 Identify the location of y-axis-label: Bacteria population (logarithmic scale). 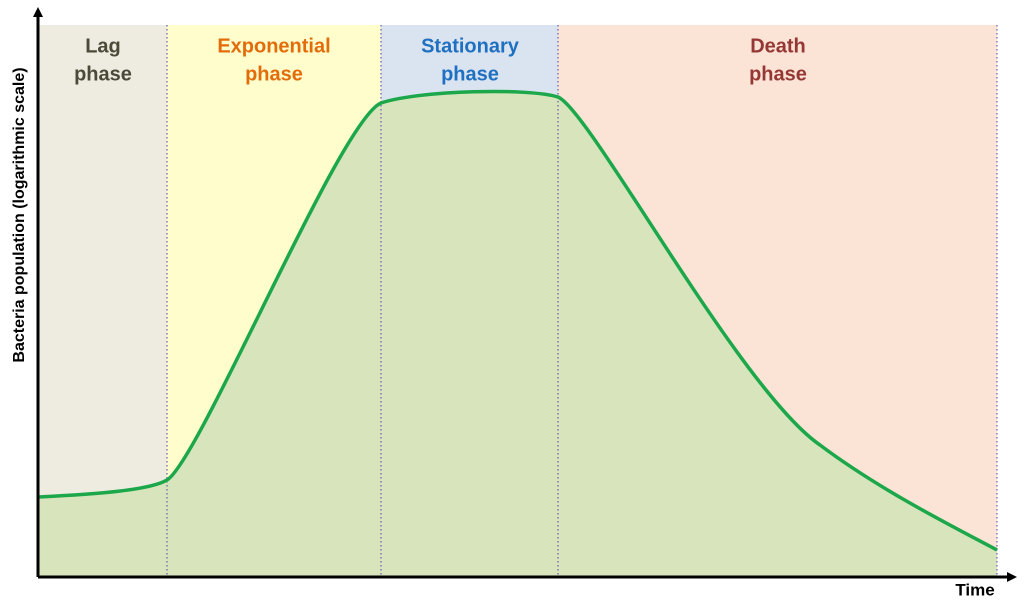
(19, 214).